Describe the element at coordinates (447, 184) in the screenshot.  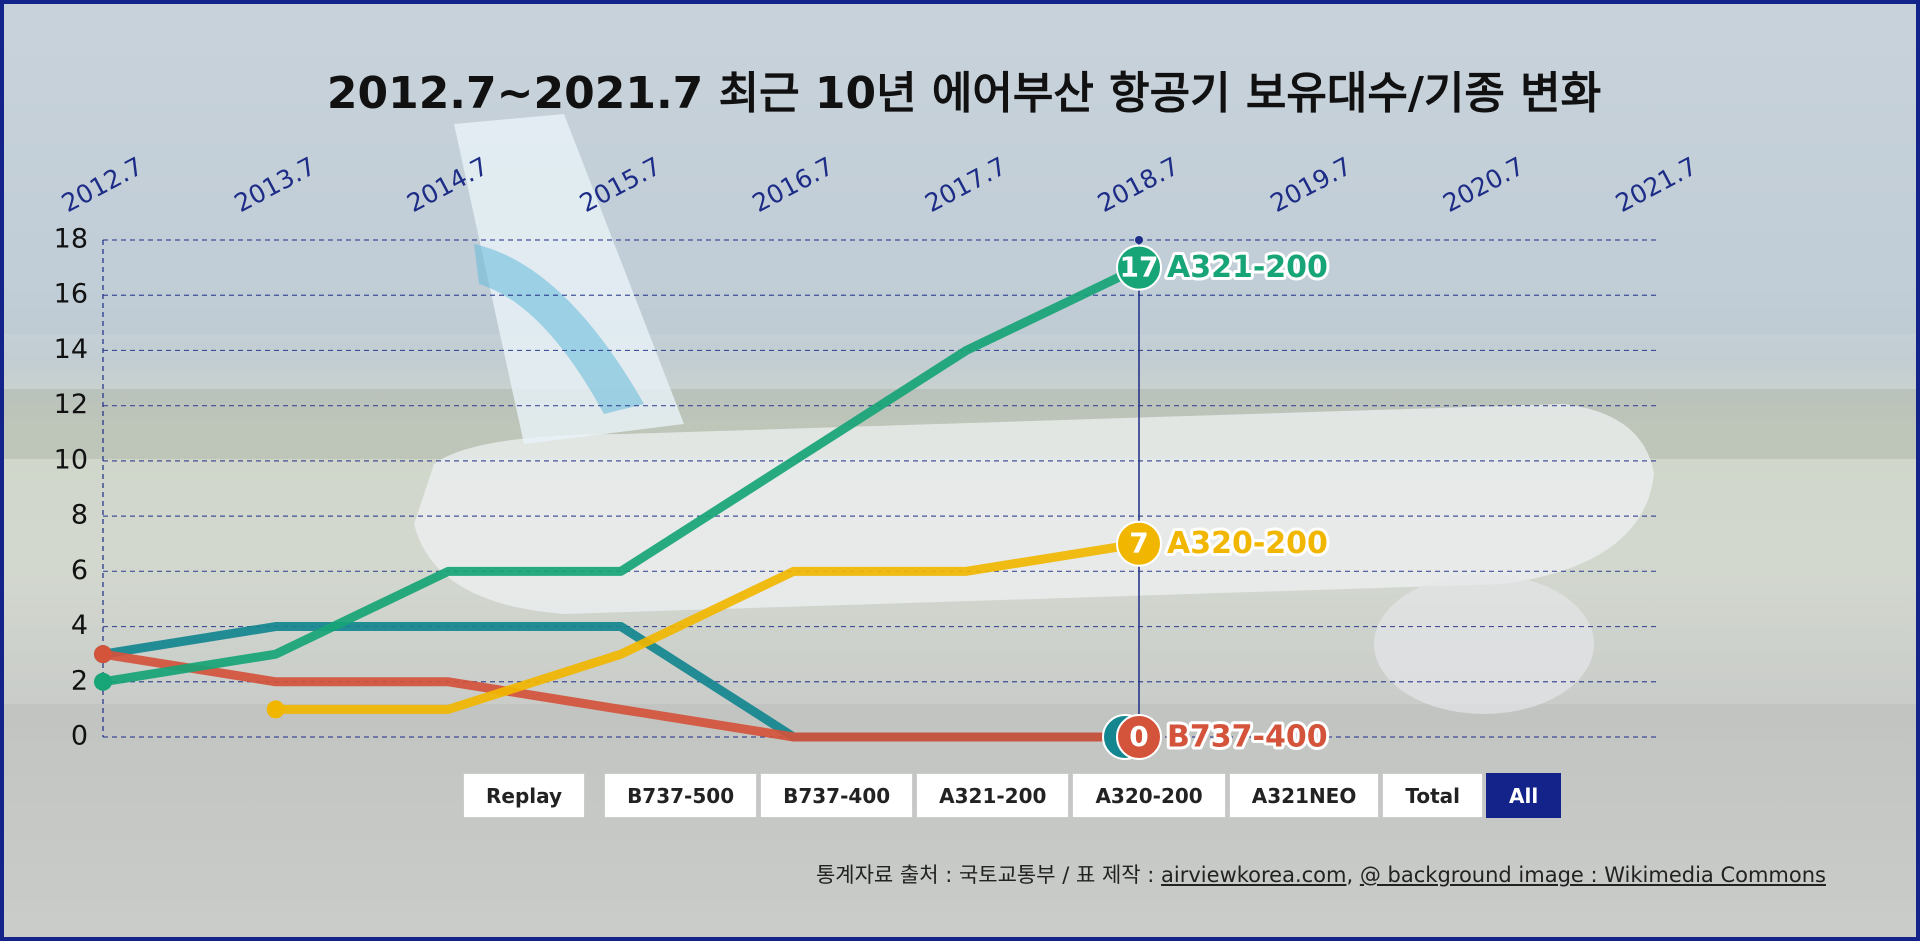
I see `x-tick-label: 2014.7` at that location.